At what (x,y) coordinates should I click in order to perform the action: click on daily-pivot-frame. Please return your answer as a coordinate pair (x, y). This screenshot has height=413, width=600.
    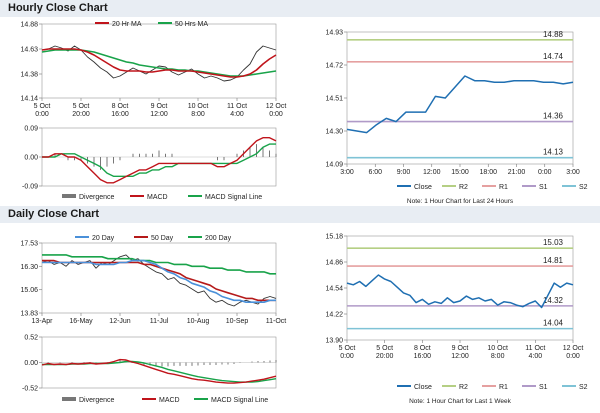
    Looking at the image, I should click on (460, 288).